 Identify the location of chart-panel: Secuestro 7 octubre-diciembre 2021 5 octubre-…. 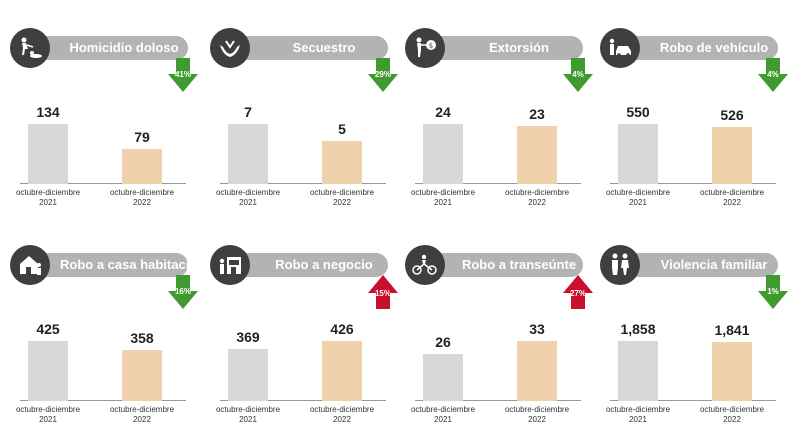
(305, 118).